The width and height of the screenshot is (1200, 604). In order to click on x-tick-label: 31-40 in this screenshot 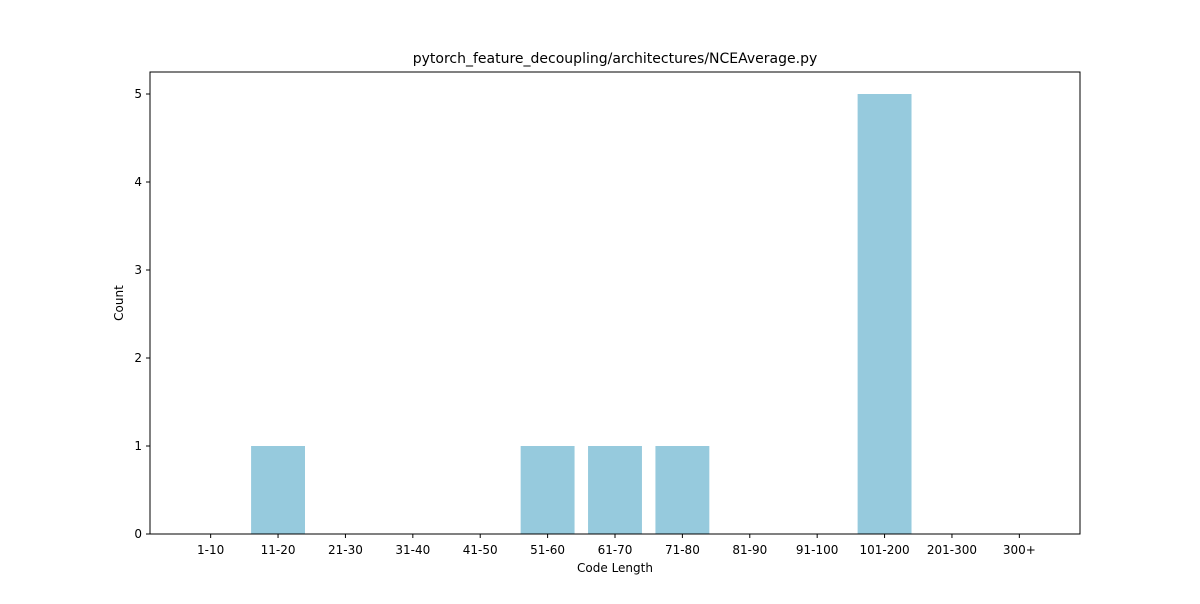, I will do `click(412, 550)`.